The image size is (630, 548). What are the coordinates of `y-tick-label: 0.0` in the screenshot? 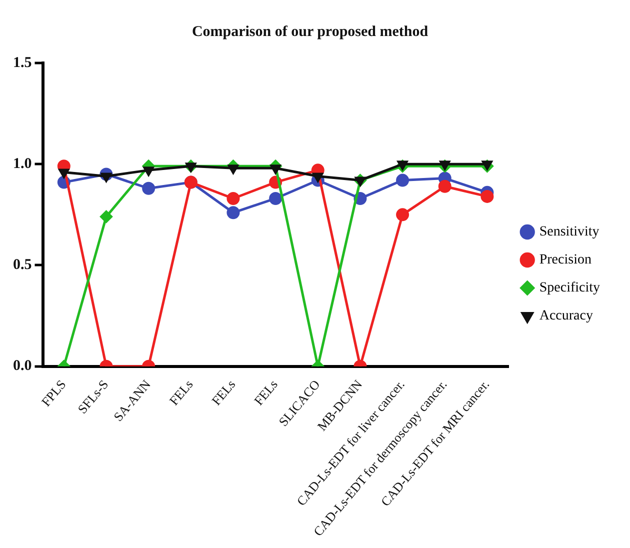 It's located at (22, 366).